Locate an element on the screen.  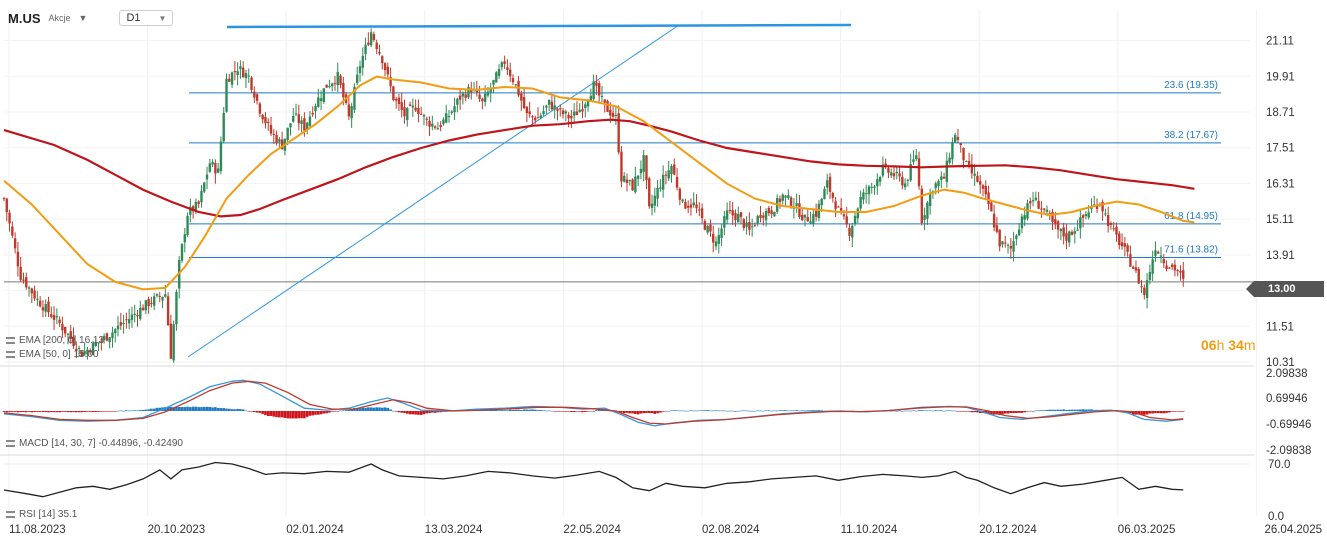
ema50-legend: EMA [50, 0] 15.00 is located at coordinates (52, 354).